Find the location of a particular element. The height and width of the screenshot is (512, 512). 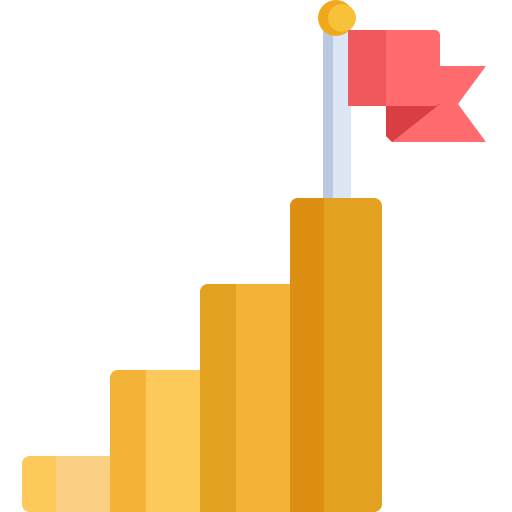

flag-icon is located at coordinates (417, 86).